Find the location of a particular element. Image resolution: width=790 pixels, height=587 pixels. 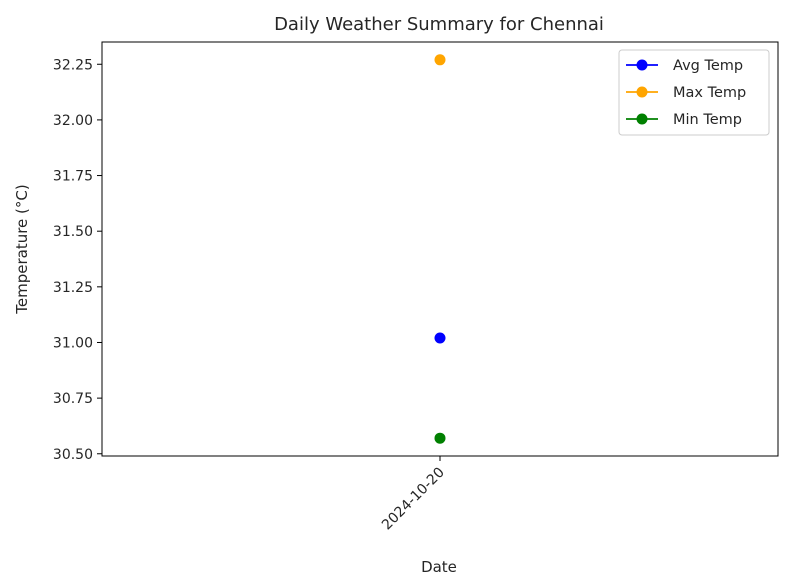

x-axis-label: Date is located at coordinates (439, 567).